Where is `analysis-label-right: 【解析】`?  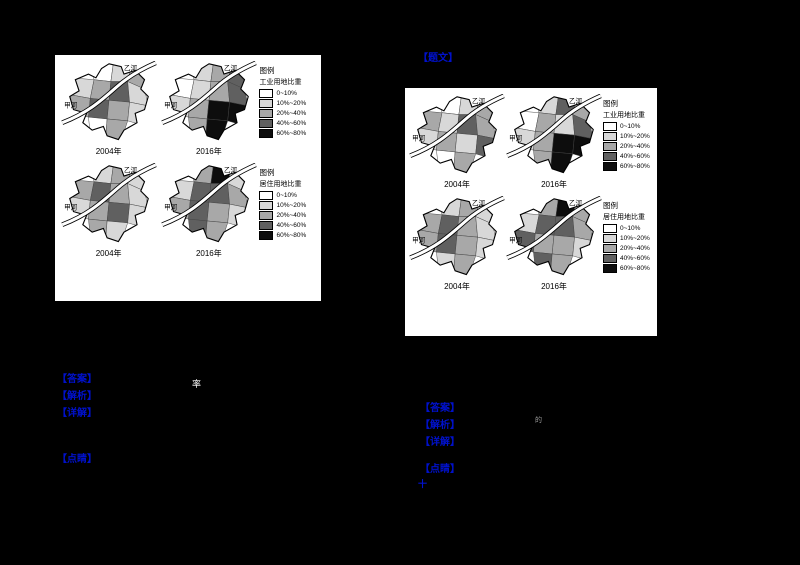
analysis-label-right: 【解析】 is located at coordinates (440, 425).